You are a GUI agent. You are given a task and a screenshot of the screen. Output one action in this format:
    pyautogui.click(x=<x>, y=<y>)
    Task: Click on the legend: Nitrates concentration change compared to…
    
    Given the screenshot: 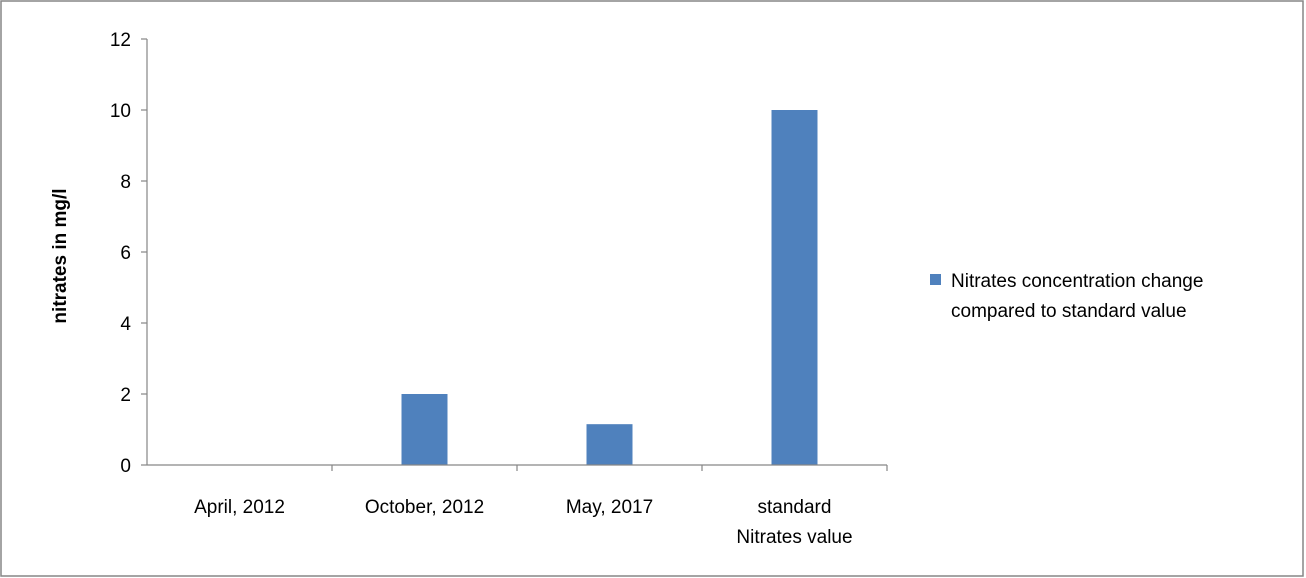 What is the action you would take?
    pyautogui.click(x=1066, y=296)
    